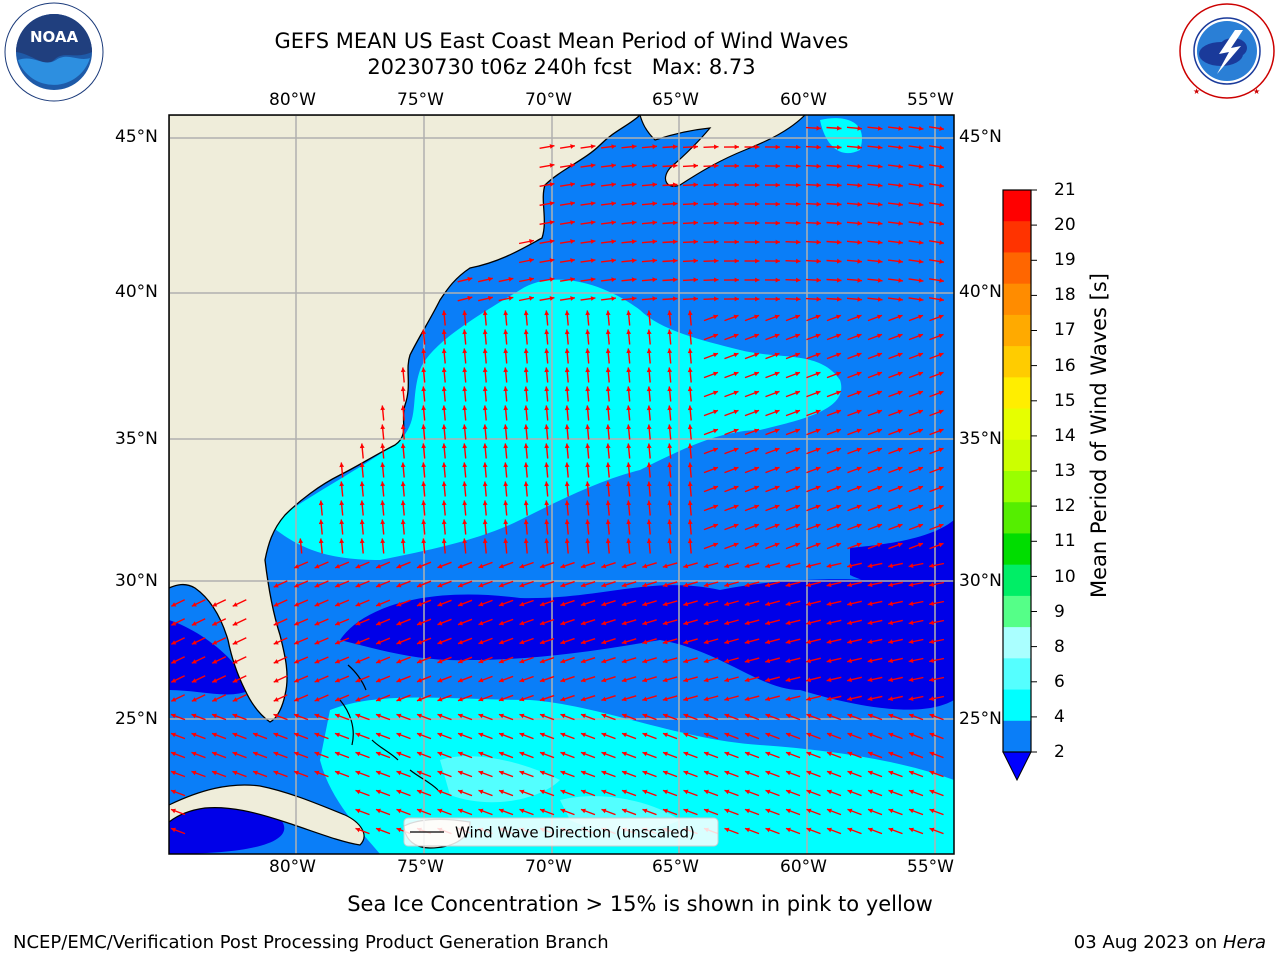 The width and height of the screenshot is (1280, 960). What do you see at coordinates (1017, 674) in the screenshot?
I see `colorbar-segment` at bounding box center [1017, 674].